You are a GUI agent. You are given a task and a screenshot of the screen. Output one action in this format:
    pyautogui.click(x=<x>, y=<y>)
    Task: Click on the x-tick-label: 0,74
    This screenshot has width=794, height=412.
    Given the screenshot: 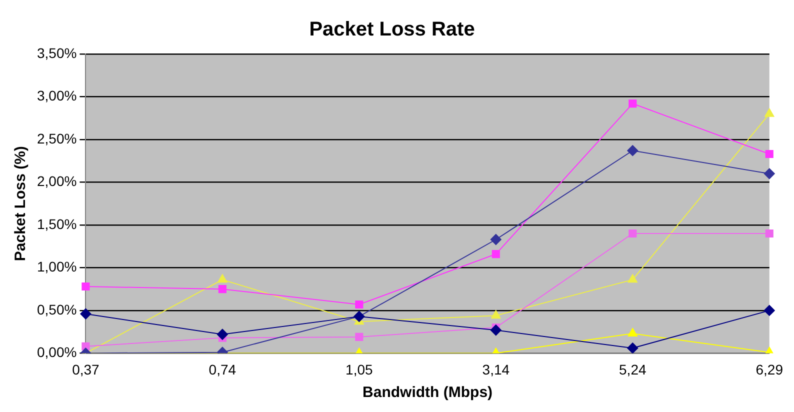 What is the action you would take?
    pyautogui.click(x=222, y=369)
    